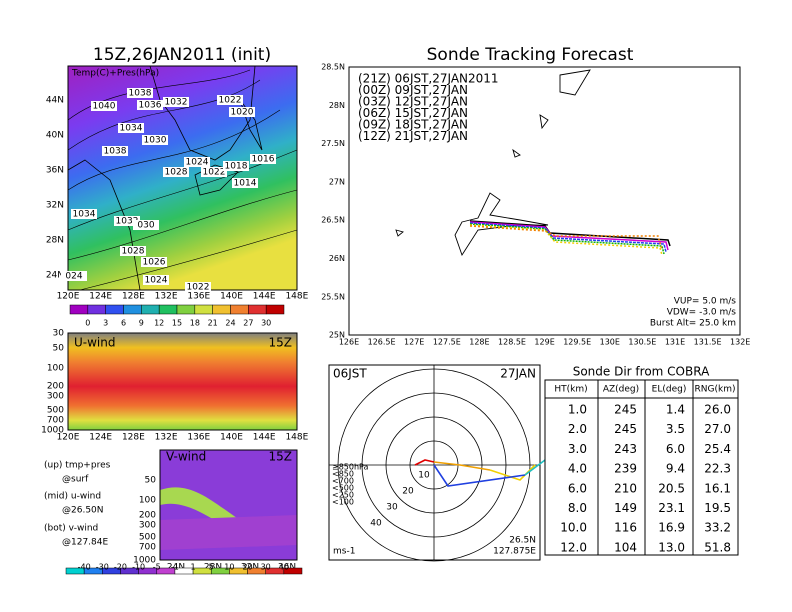 Image resolution: width=792 pixels, height=612 pixels. I want to click on colorbar-label: 9, so click(141, 323).